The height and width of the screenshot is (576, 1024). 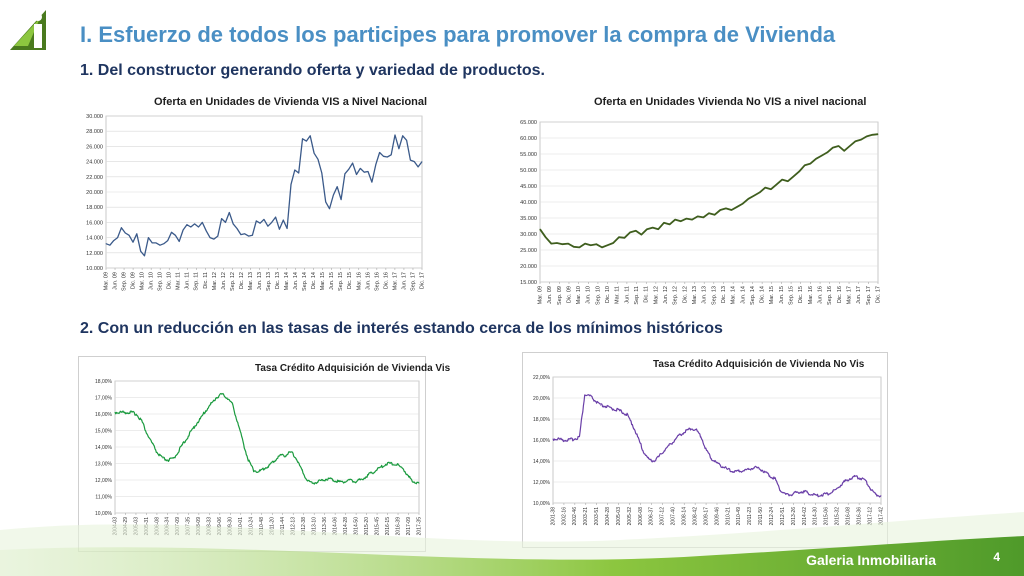 I want to click on x-tick-label: 2008-33, so click(x=210, y=526).